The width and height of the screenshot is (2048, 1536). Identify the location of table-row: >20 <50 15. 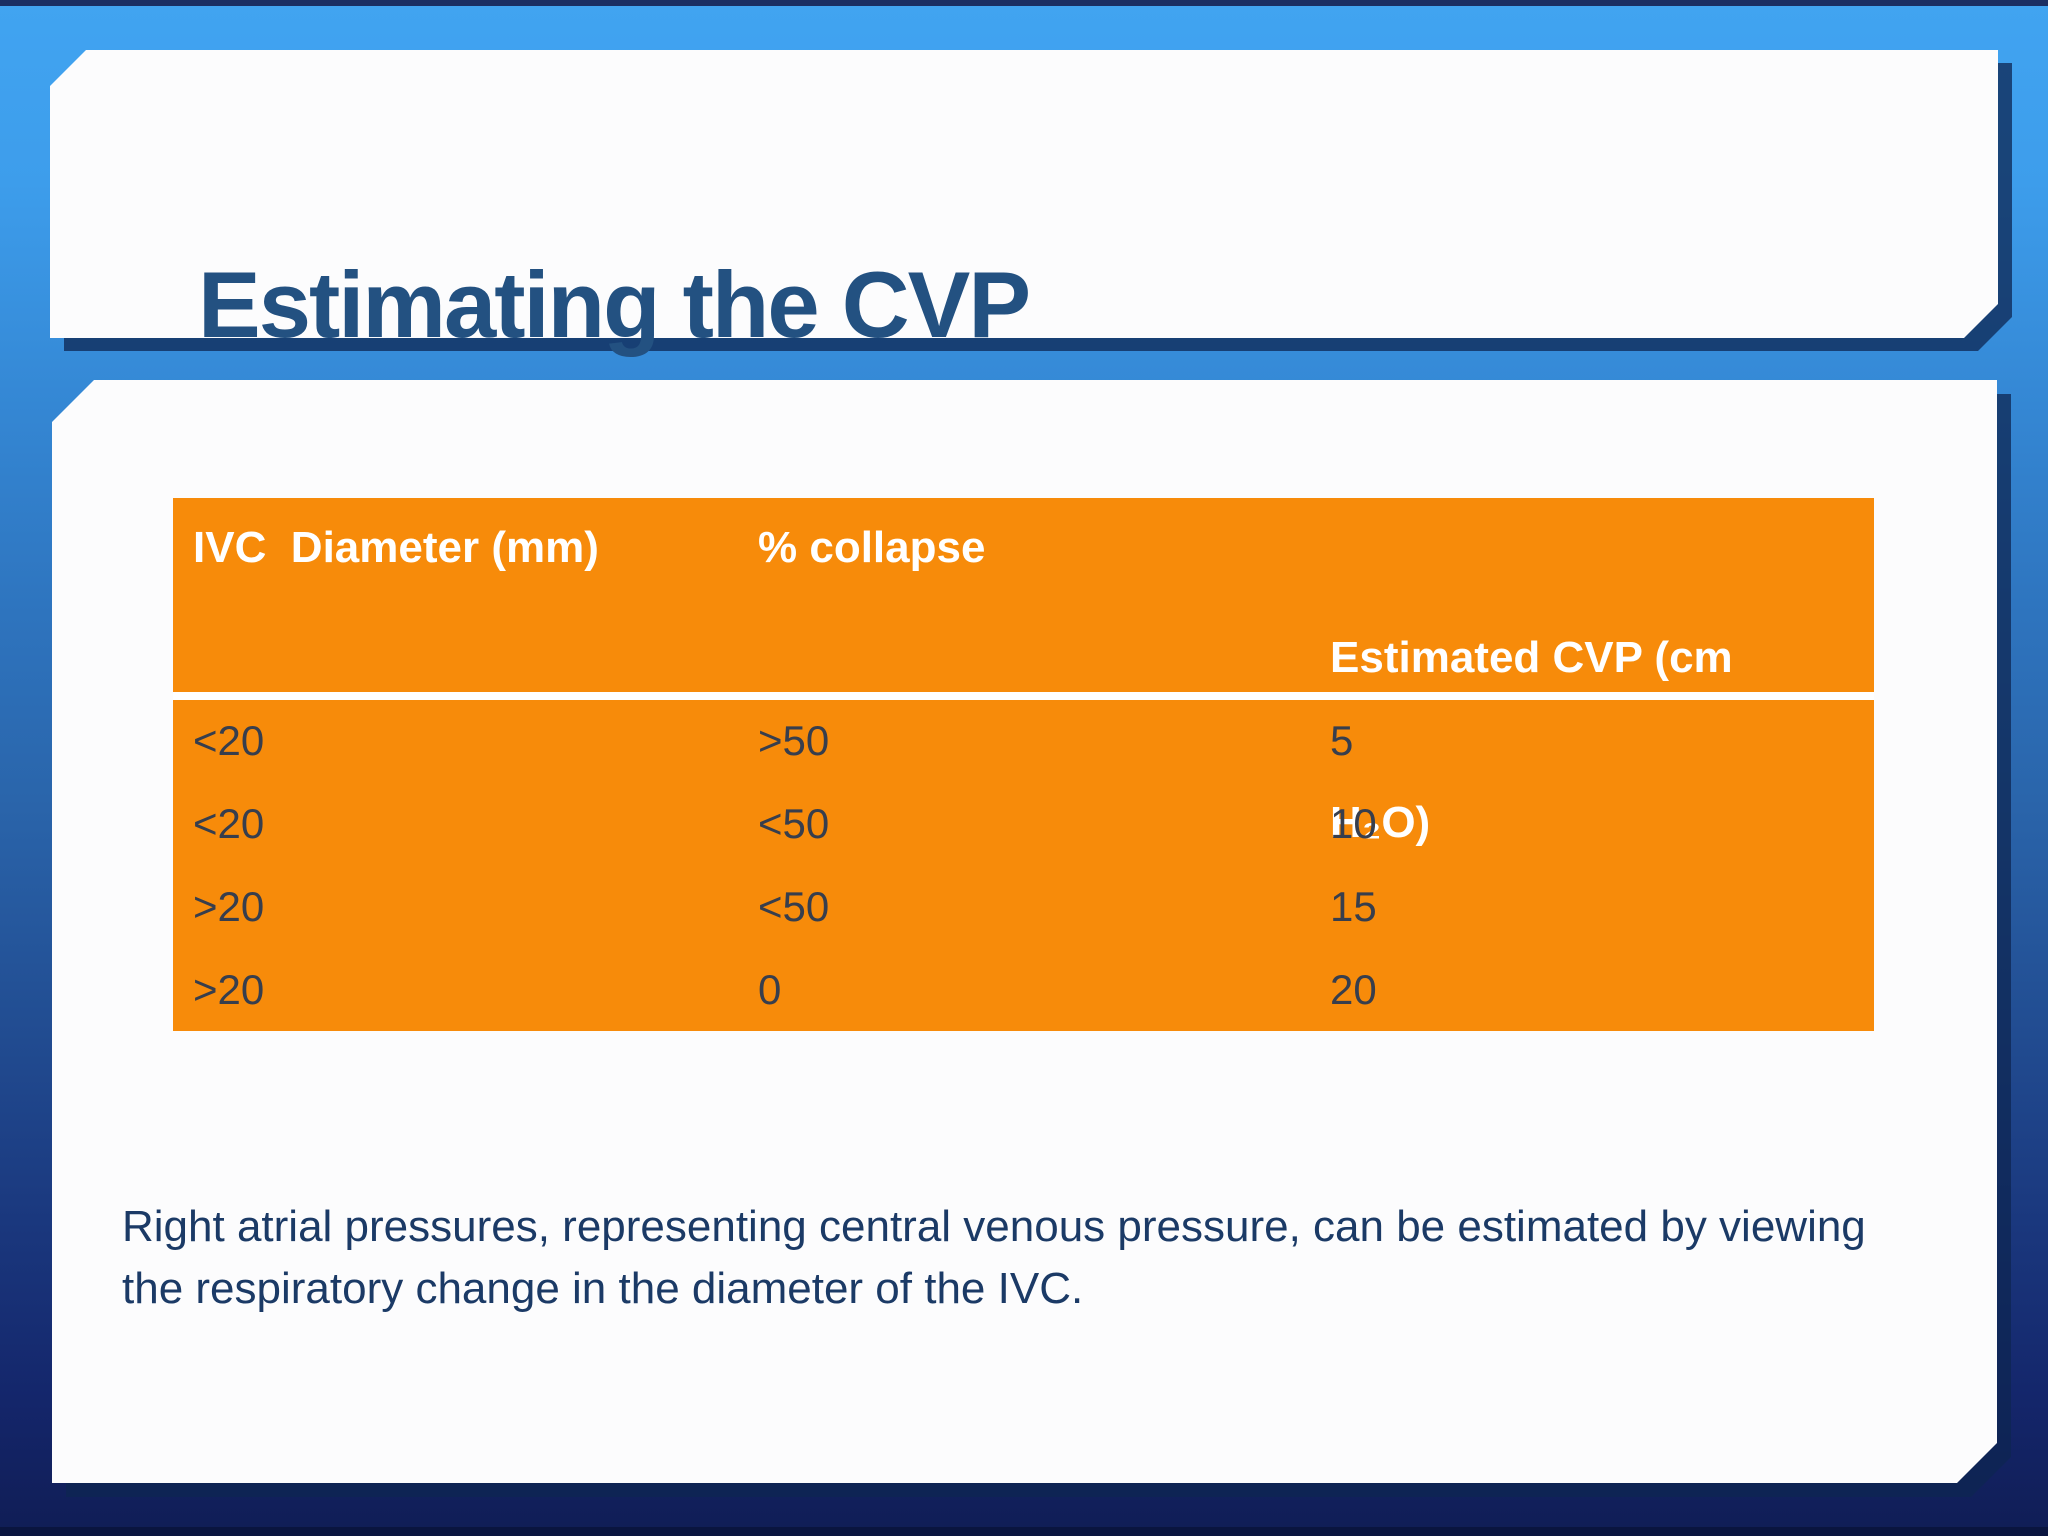
(1023, 907).